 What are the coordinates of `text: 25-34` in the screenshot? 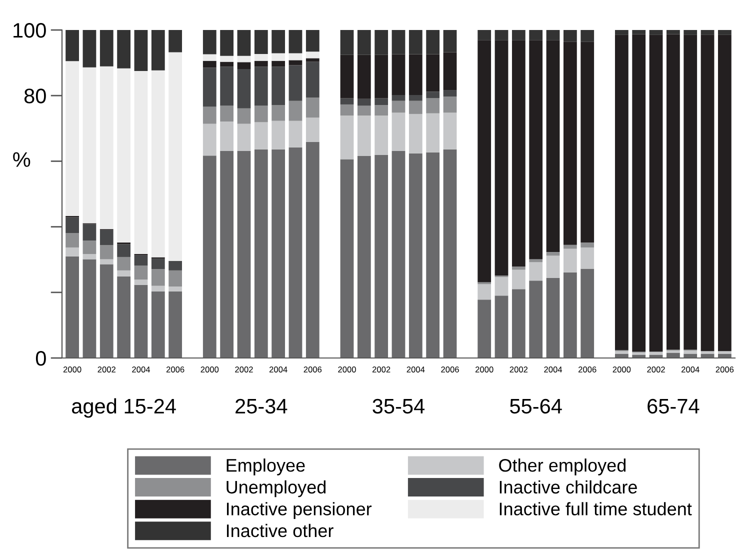 It's located at (262, 406).